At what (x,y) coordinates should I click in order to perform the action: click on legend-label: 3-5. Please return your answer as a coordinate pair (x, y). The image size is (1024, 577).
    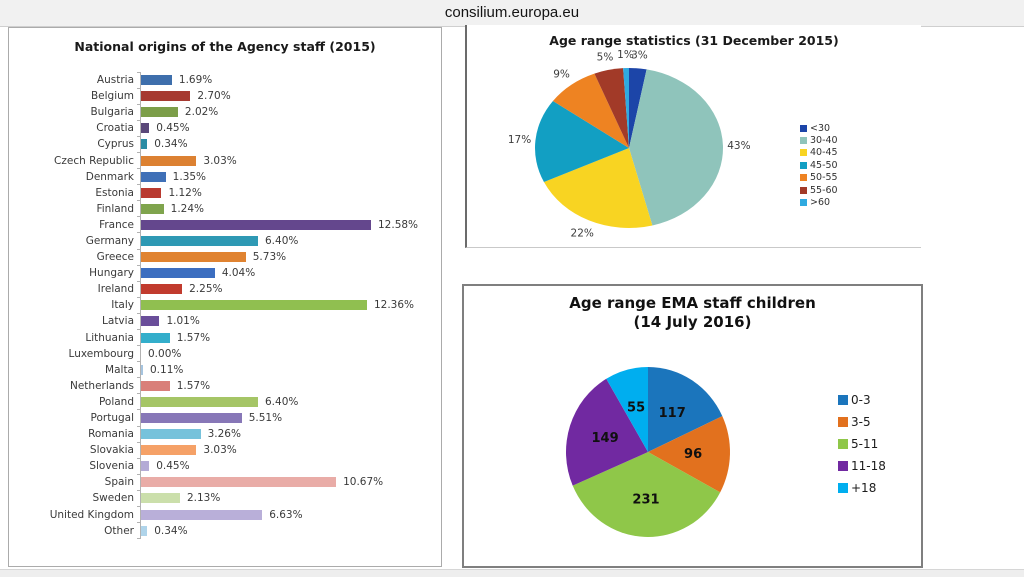
    Looking at the image, I should click on (861, 422).